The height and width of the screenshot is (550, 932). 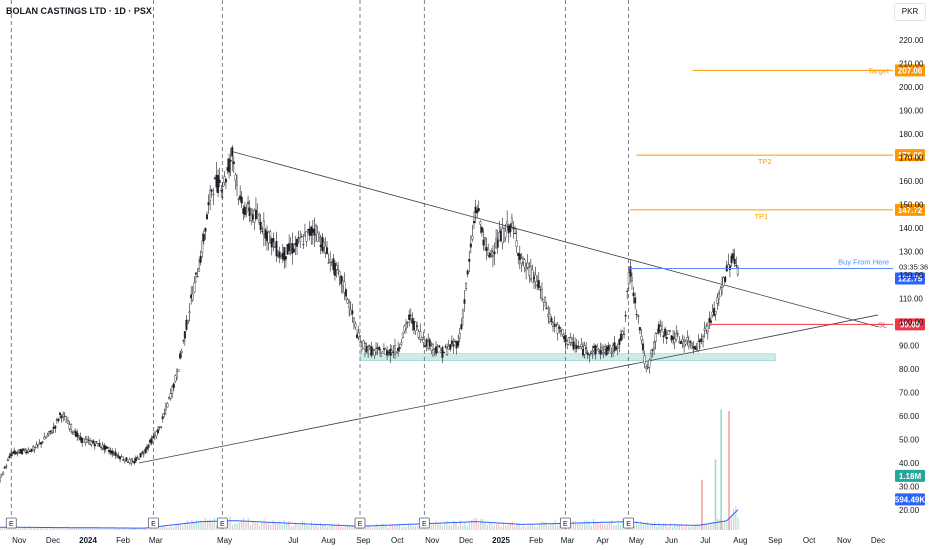 What do you see at coordinates (79, 11) in the screenshot?
I see `chart-title: BOLAN CASTINGS LTD · 1D · PSX` at bounding box center [79, 11].